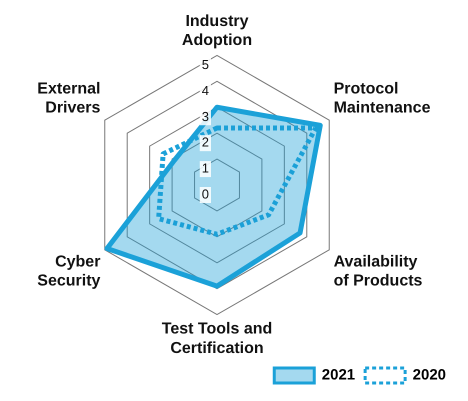  I want to click on y-tick-label: 4, so click(205, 90).